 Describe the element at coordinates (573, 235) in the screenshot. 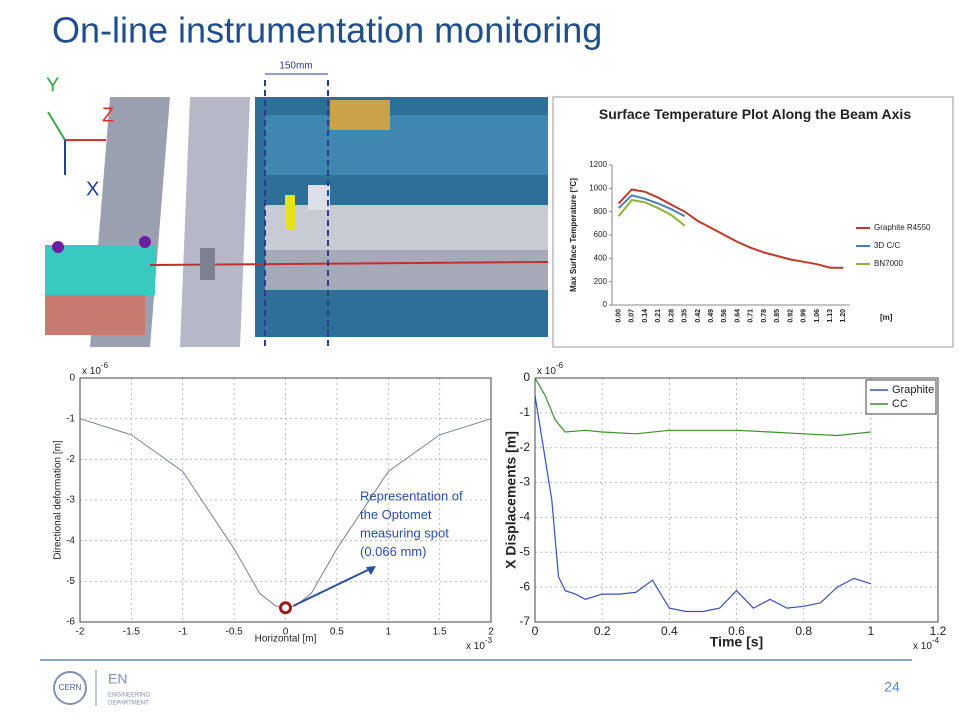

I see `y-axis-label: Max Surface Temperature [°C]` at that location.